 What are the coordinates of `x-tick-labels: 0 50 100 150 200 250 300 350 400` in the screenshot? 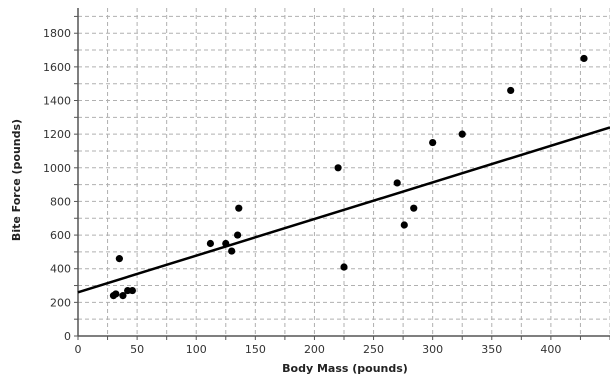 It's located at (318, 349).